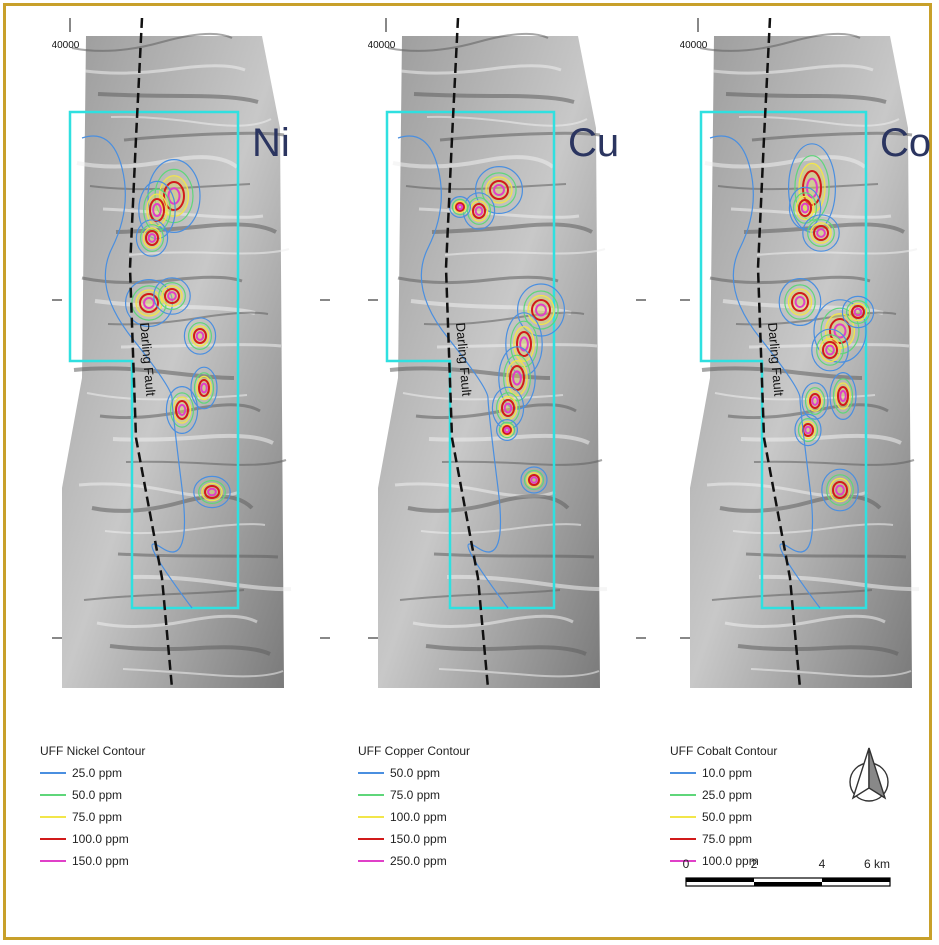 This screenshot has width=939, height=945. I want to click on scale-tick-2: 2, so click(754, 864).